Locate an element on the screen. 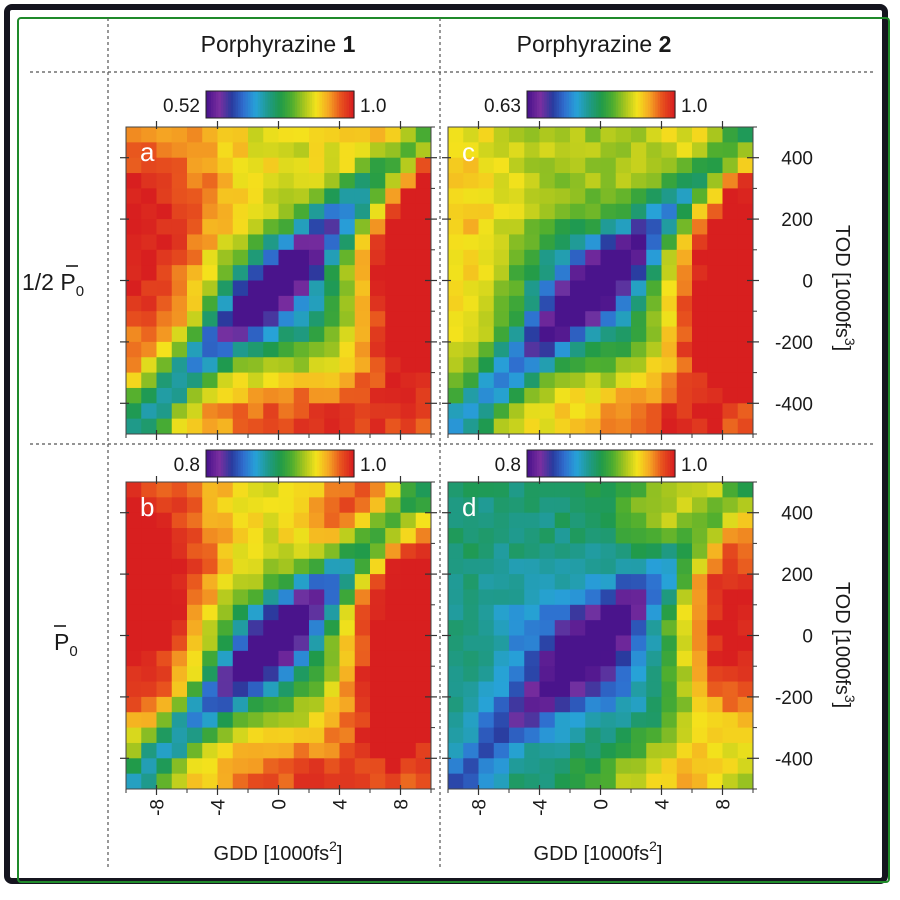 This screenshot has height=900, width=900. colorbar-max-label: 1.0 is located at coordinates (373, 106).